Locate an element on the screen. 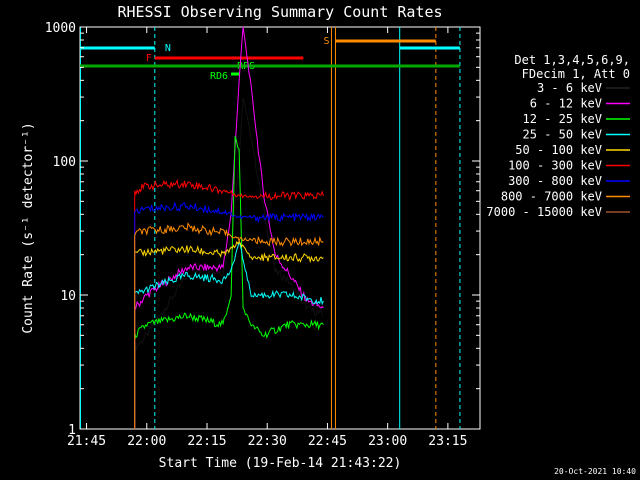  legend-label-6: 300 - 800 keV is located at coordinates (555, 181).